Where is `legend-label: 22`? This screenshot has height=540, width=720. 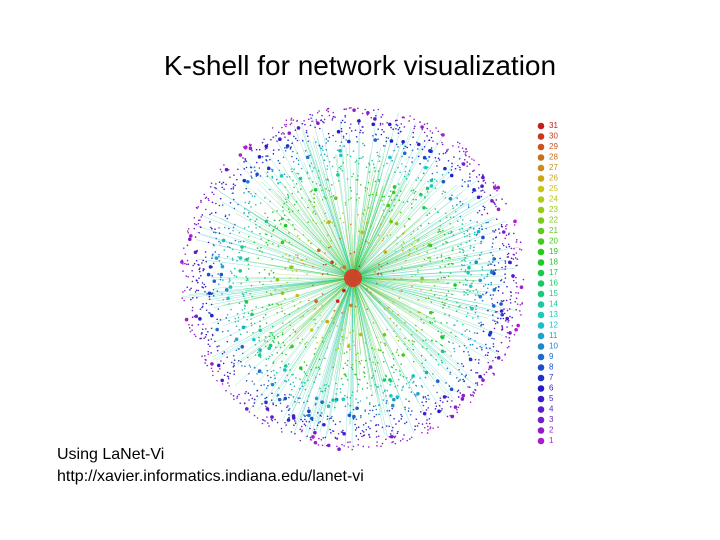
legend-label: 22 is located at coordinates (553, 220).